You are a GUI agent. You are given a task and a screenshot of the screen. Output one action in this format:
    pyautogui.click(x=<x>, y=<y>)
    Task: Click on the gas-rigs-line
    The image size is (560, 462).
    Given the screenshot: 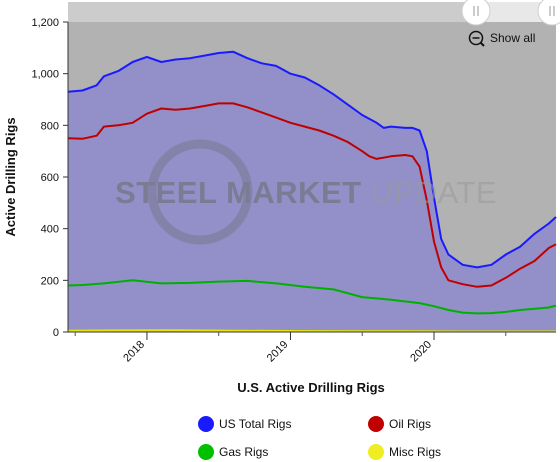 What is the action you would take?
    pyautogui.click(x=312, y=297)
    